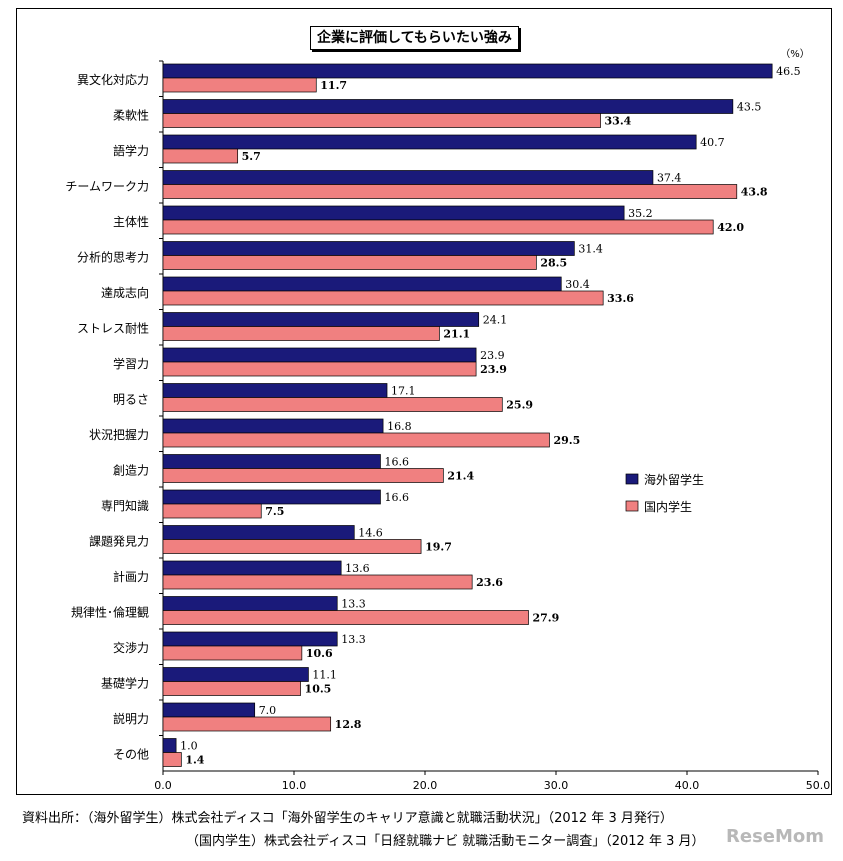 The height and width of the screenshot is (861, 843). I want to click on data-label: 11.7, so click(333, 85).